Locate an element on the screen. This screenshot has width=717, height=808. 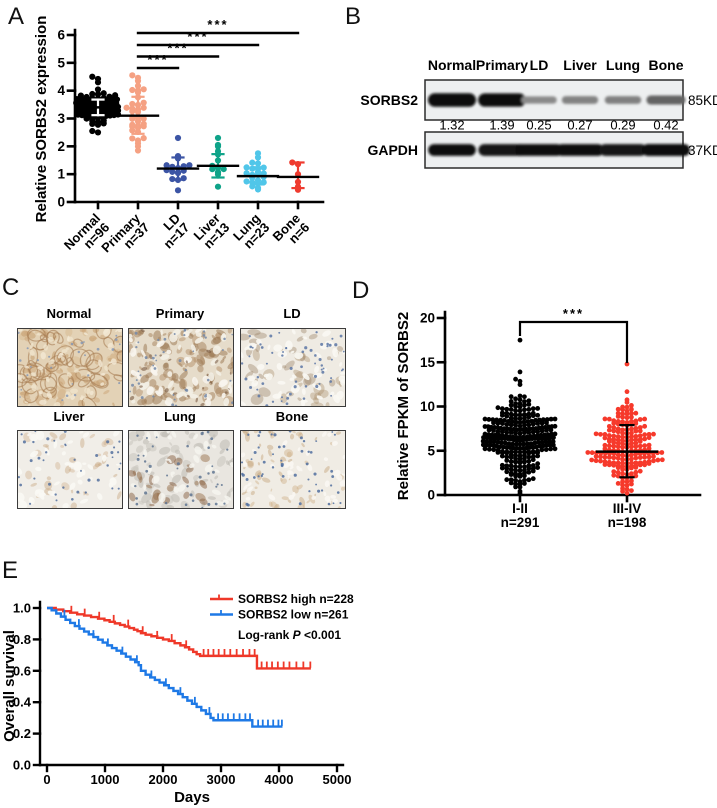
y-tick-label: 0.4 is located at coordinates (22, 702).